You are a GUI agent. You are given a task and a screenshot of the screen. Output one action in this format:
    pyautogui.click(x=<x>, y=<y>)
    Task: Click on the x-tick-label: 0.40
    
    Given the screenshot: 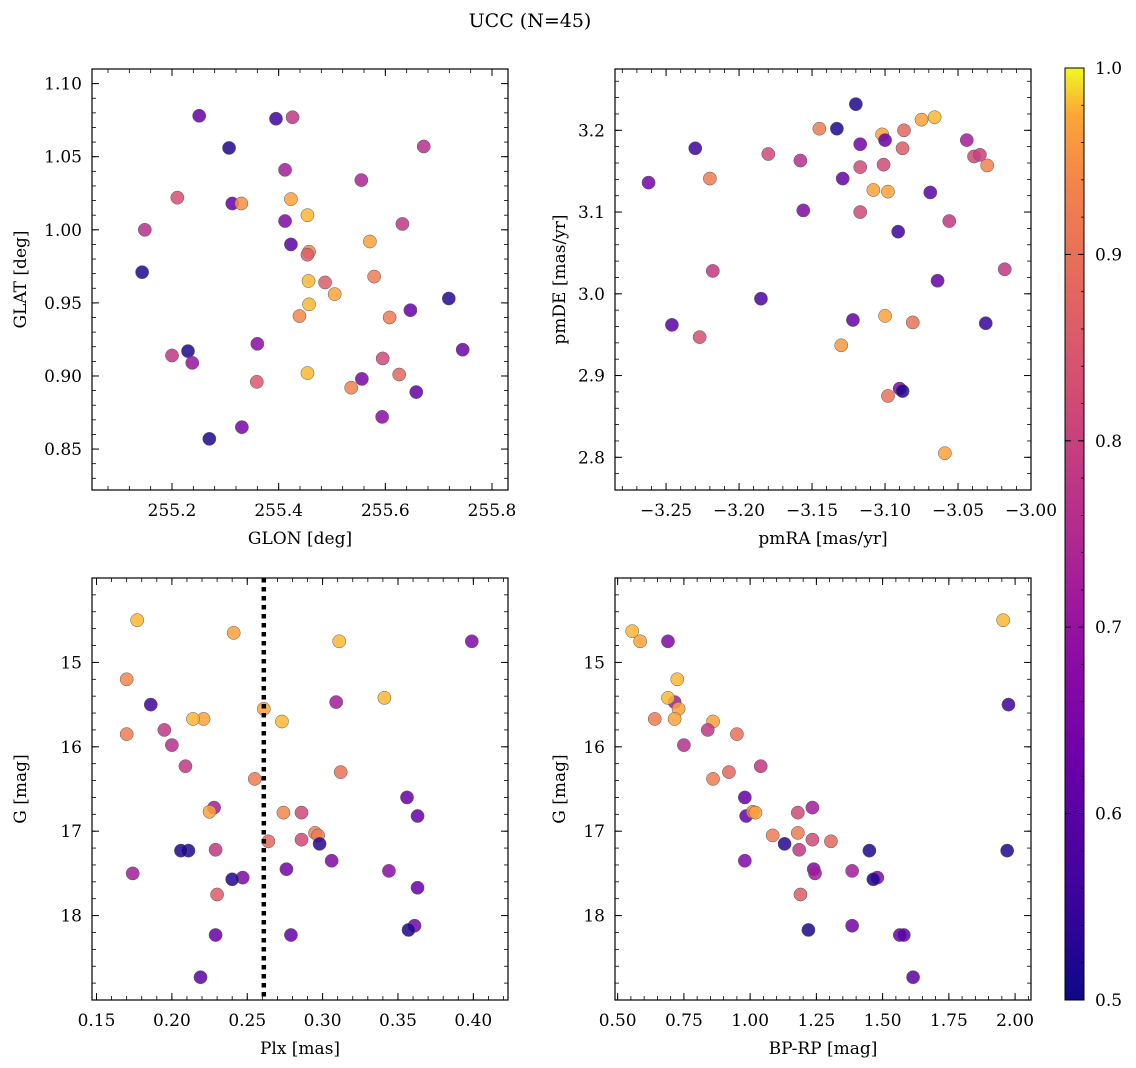 What is the action you would take?
    pyautogui.click(x=473, y=1021)
    